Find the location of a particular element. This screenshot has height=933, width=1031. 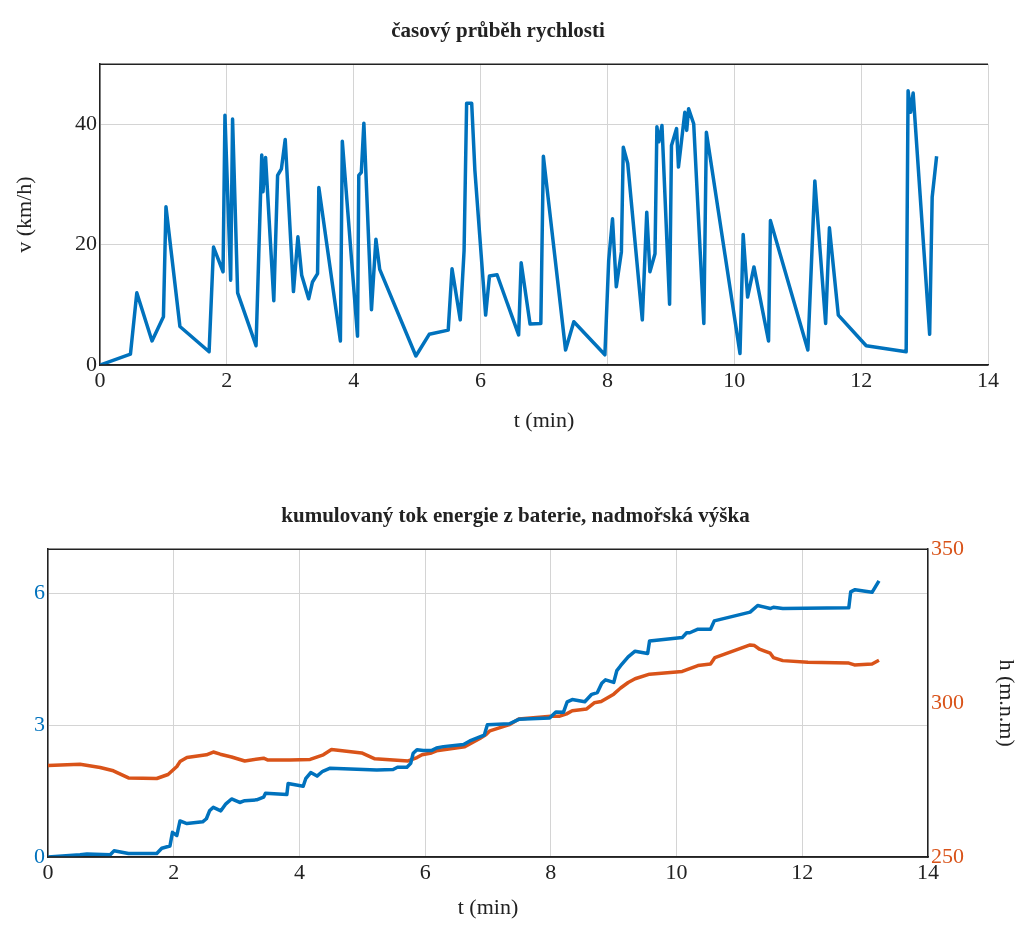

y-tick-label: 40 is located at coordinates (86, 123).